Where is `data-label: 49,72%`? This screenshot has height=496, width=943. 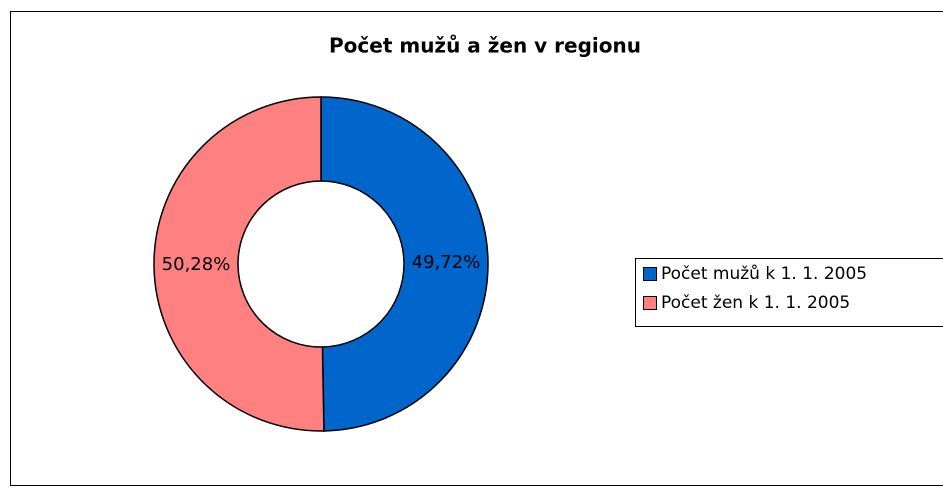 data-label: 49,72% is located at coordinates (446, 262).